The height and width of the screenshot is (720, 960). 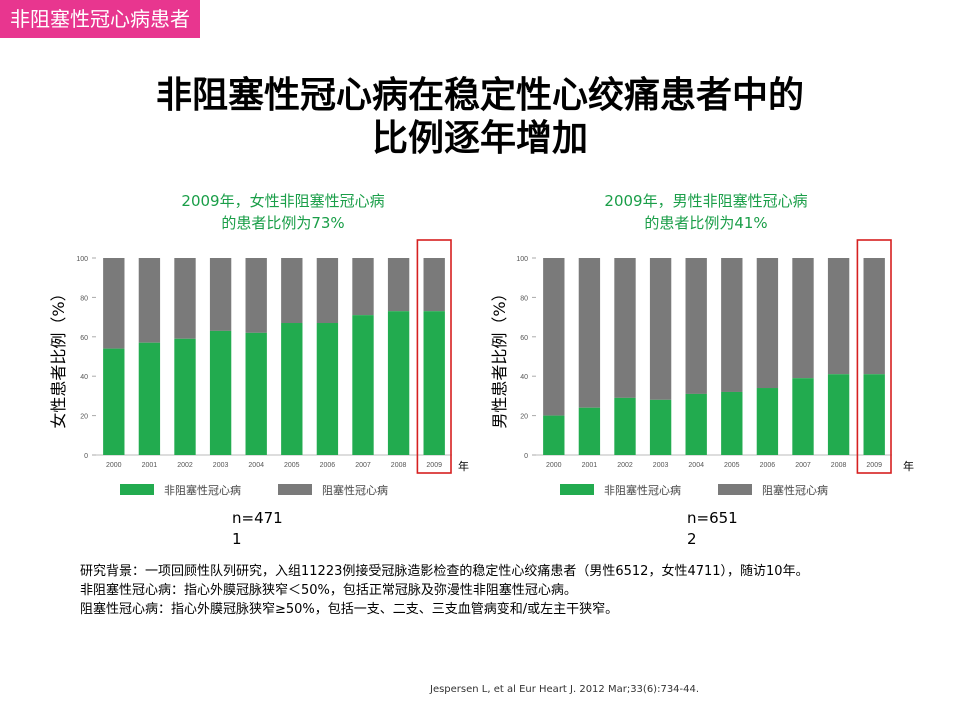 What do you see at coordinates (434, 285) in the screenshot?
I see `female-bar-obstructive-2009` at bounding box center [434, 285].